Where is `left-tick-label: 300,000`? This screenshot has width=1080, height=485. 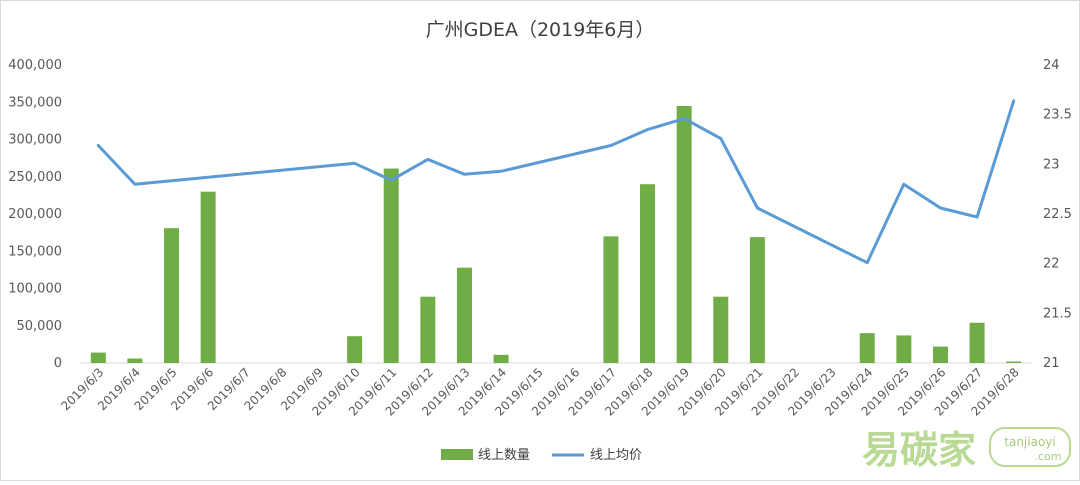
left-tick-label: 300,000 is located at coordinates (35, 140).